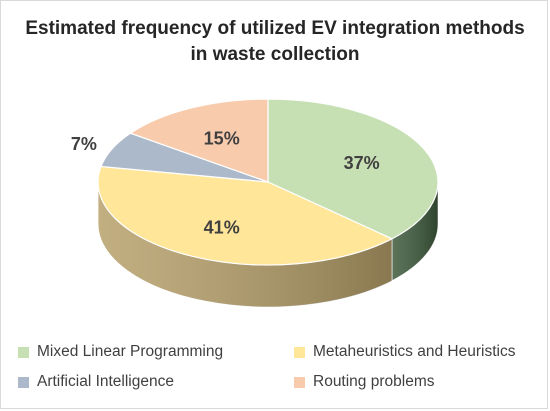 Image resolution: width=550 pixels, height=411 pixels. I want to click on legend-swatch-metaheuristics-and-heuristics, so click(299, 352).